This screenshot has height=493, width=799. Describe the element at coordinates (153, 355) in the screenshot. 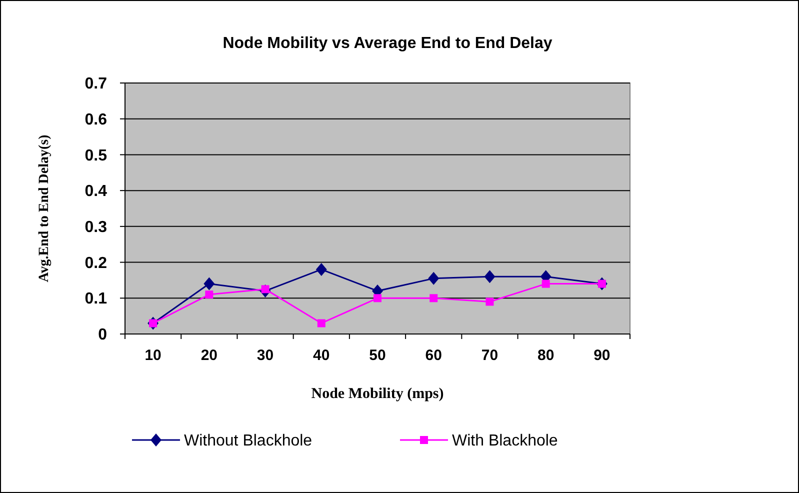

I see `x-tick-label: 10` at that location.